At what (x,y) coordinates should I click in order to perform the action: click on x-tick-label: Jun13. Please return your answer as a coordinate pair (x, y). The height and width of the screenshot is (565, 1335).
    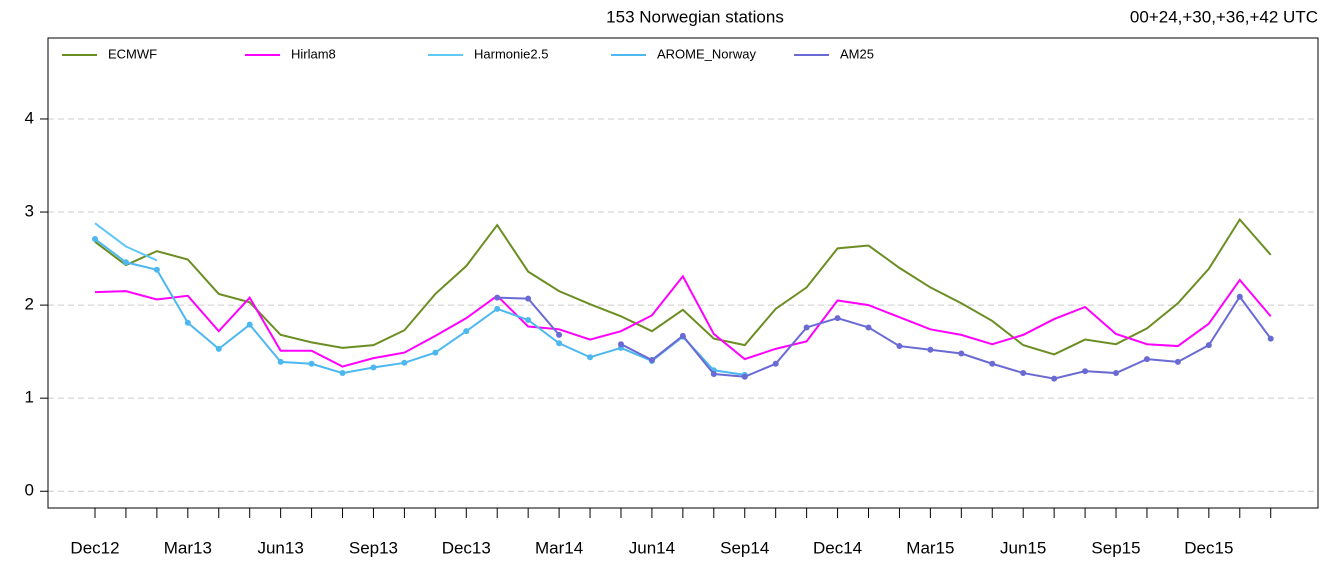
    Looking at the image, I should click on (280, 547).